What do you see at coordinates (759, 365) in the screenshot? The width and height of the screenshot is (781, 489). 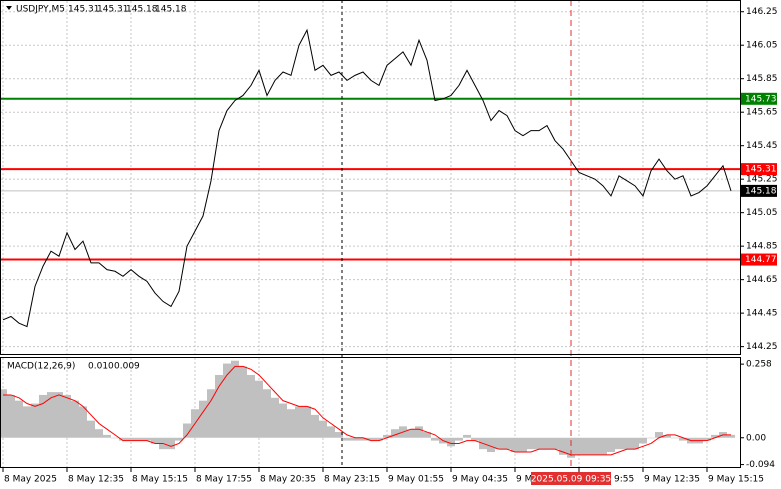 I see `y-tick-label: 0.258` at bounding box center [759, 365].